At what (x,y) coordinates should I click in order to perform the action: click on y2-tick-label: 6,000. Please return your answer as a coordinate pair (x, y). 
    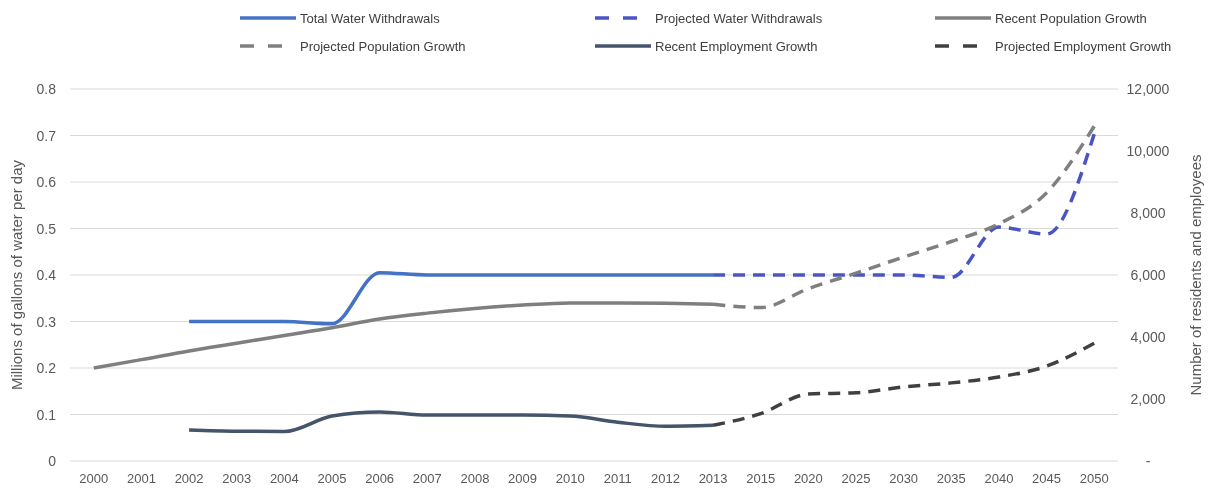
    Looking at the image, I should click on (1148, 275).